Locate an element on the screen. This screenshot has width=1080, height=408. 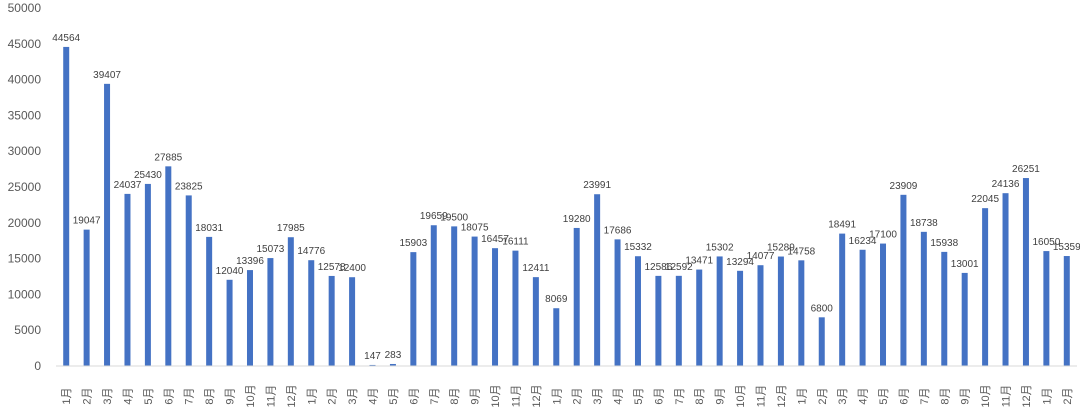
data-label: 14077 is located at coordinates (761, 256).